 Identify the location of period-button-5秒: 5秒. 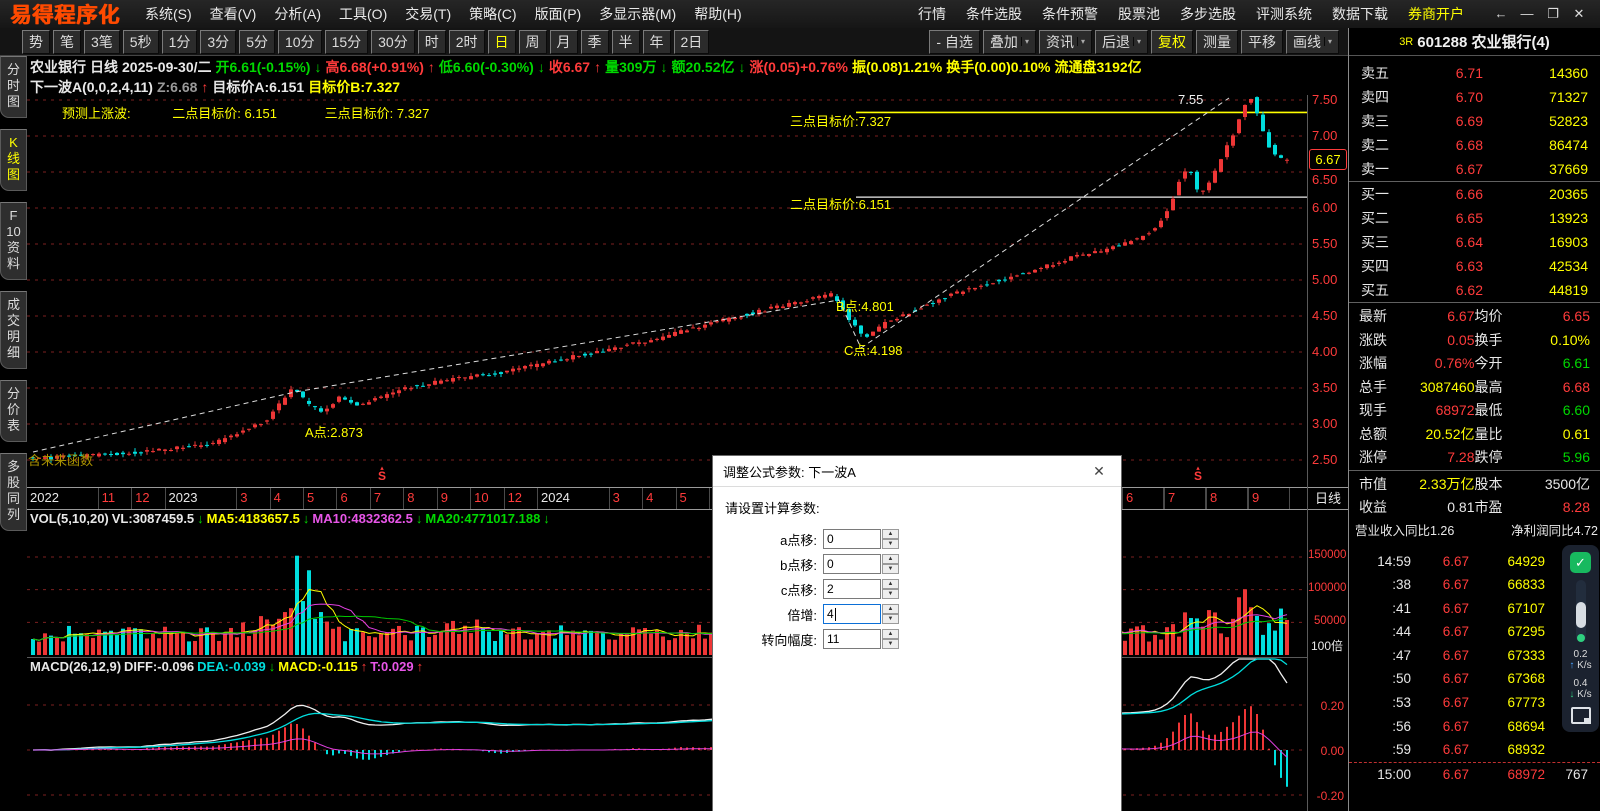
(140, 41).